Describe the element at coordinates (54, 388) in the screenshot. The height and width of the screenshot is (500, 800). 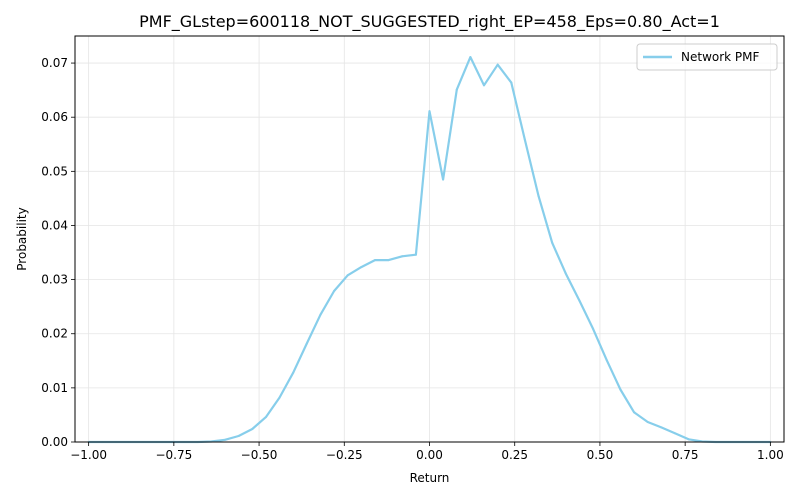
I see `y-tick-label: 0.01` at that location.